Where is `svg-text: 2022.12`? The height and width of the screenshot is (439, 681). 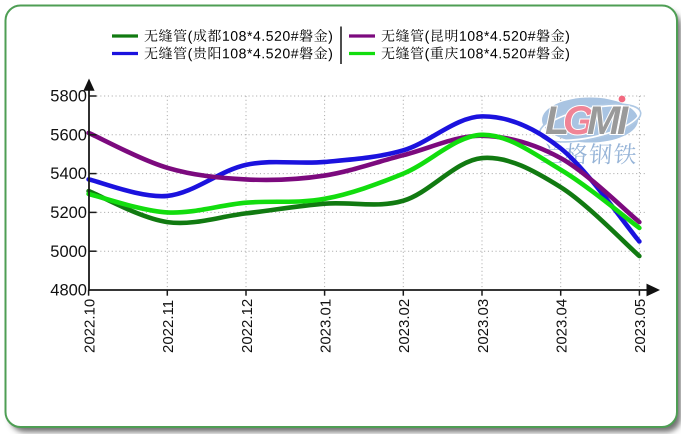
svg-text: 2022.12 is located at coordinates (247, 326).